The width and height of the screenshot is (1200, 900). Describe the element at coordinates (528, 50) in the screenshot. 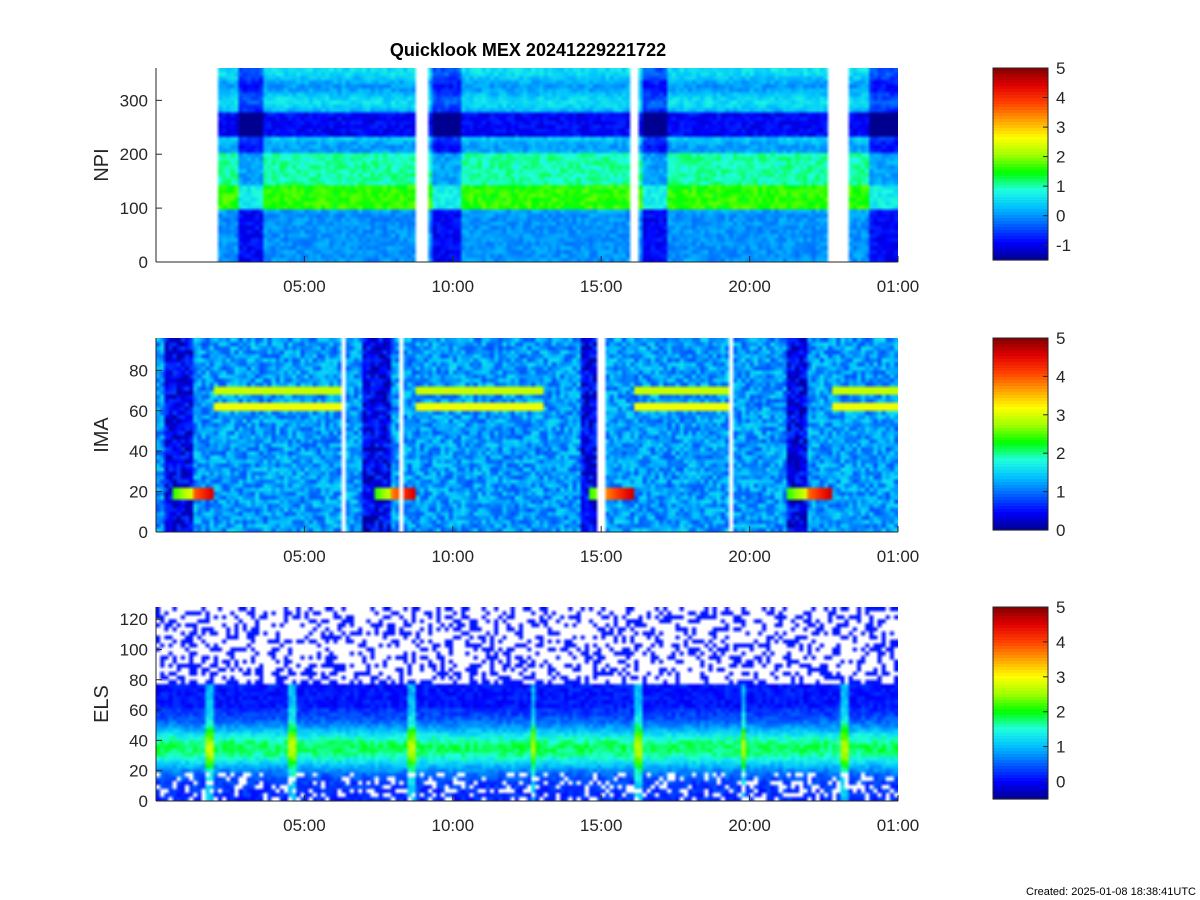

I see `figure-title: Quicklook MEX 20241229221722` at that location.